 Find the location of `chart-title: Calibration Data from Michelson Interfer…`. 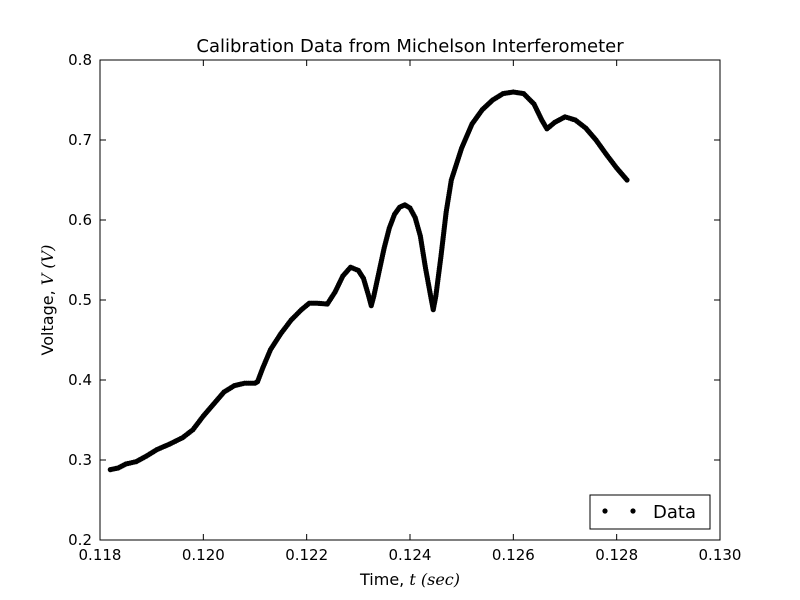

chart-title: Calibration Data from Michelson Interfer… is located at coordinates (410, 46).